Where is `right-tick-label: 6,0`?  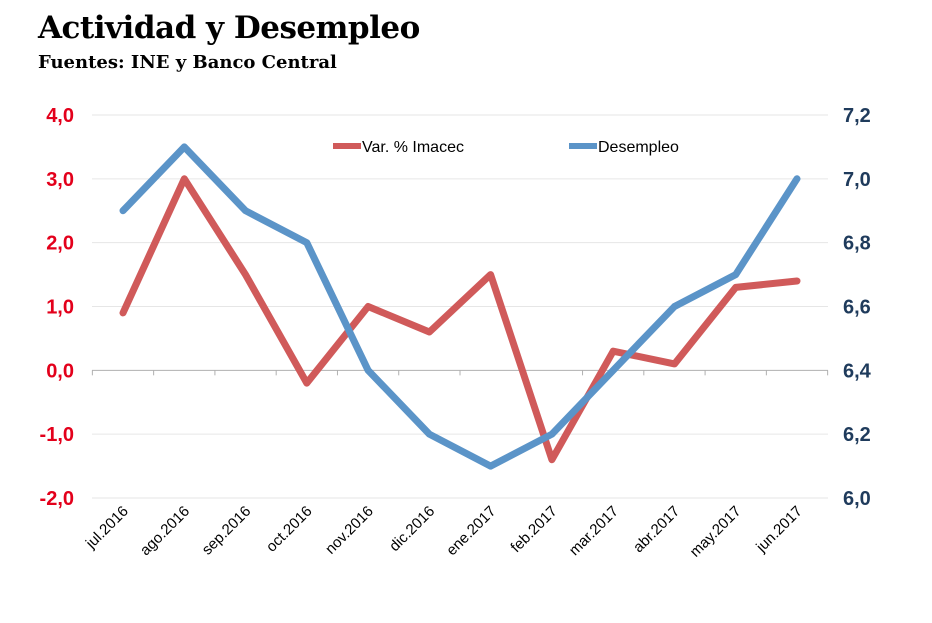
right-tick-label: 6,0 is located at coordinates (857, 499).